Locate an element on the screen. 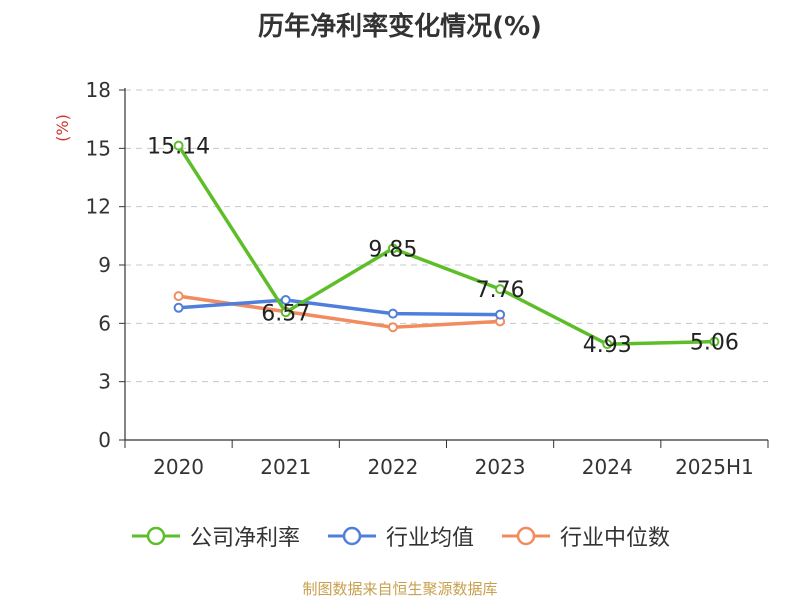 The height and width of the screenshot is (600, 800). data-label: 5.06 is located at coordinates (714, 343).